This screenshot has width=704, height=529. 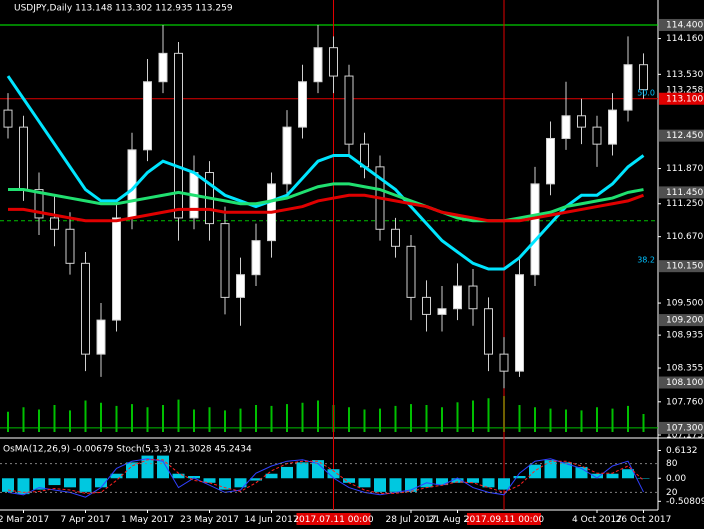 What do you see at coordinates (24, 520) in the screenshot?
I see `x-tick-label: 2 Mar 2017` at bounding box center [24, 520].